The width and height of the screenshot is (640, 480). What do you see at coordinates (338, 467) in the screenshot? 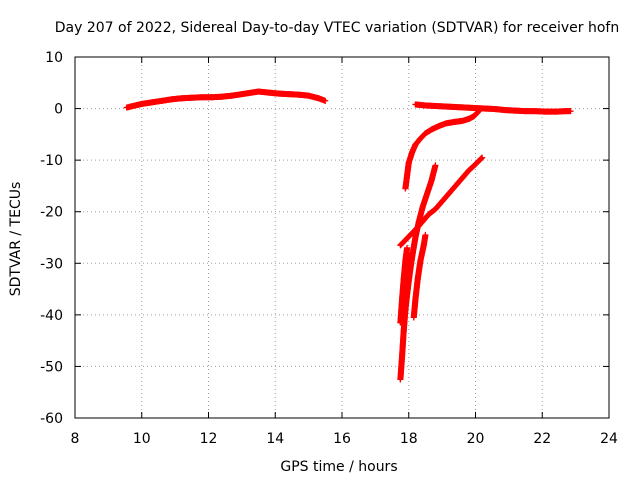
I see `x-axis-label: GPS time / hours` at bounding box center [338, 467].